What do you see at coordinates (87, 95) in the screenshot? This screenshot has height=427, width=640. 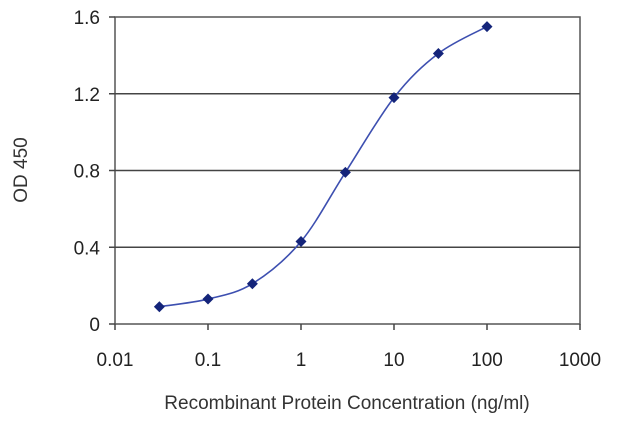 I see `y-tick-label: 1.2` at bounding box center [87, 95].